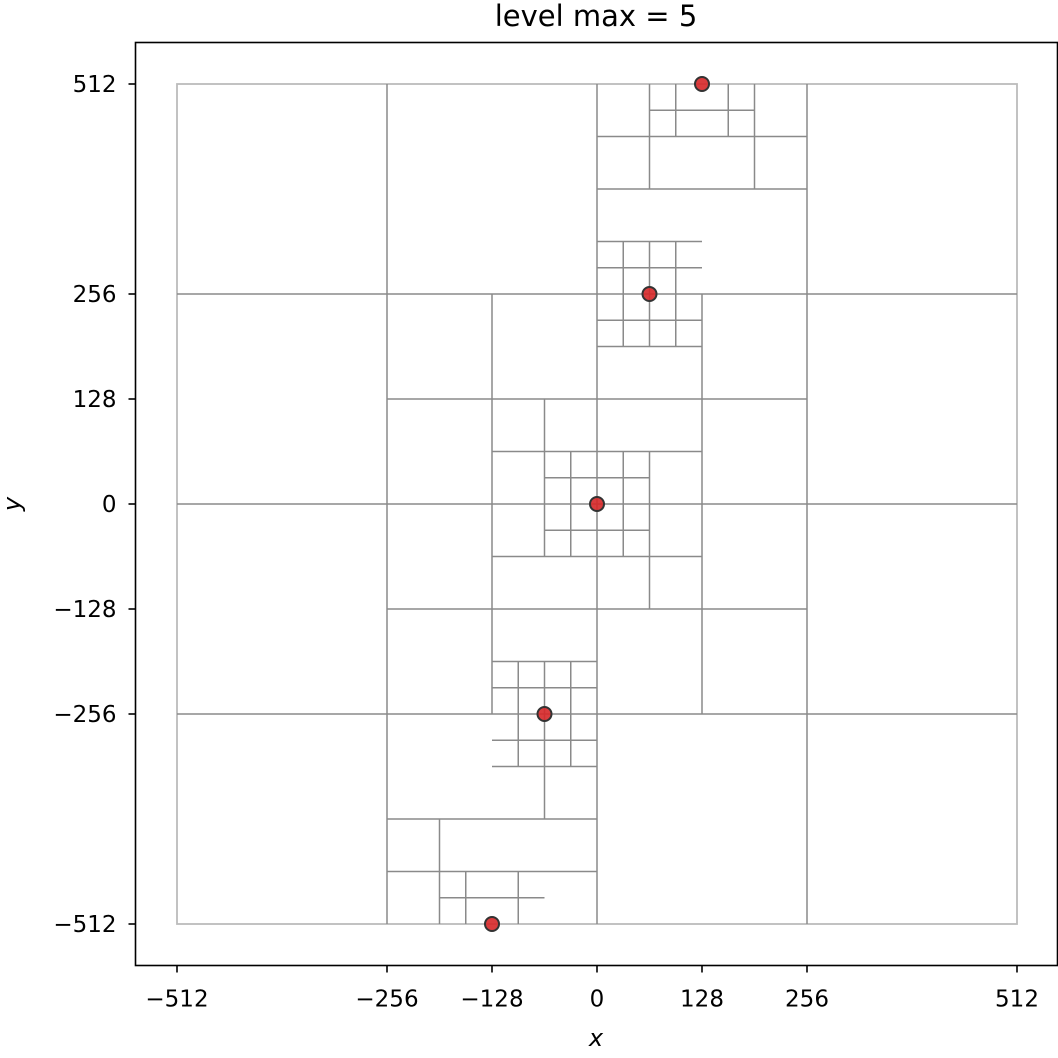 The height and width of the screenshot is (1058, 1058). I want to click on y-axis-label: y, so click(13, 504).